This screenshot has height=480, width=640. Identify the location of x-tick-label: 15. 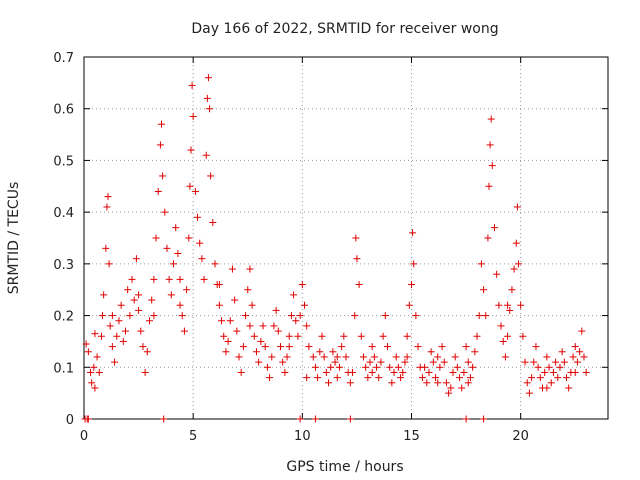
(411, 436).